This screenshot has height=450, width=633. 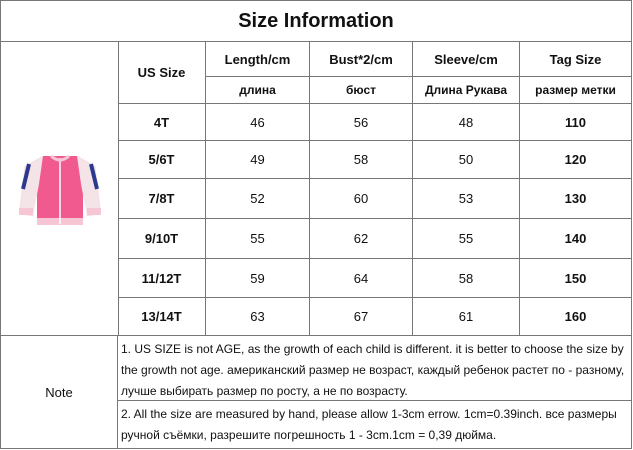 What do you see at coordinates (361, 278) in the screenshot?
I see `value-cell: 64` at bounding box center [361, 278].